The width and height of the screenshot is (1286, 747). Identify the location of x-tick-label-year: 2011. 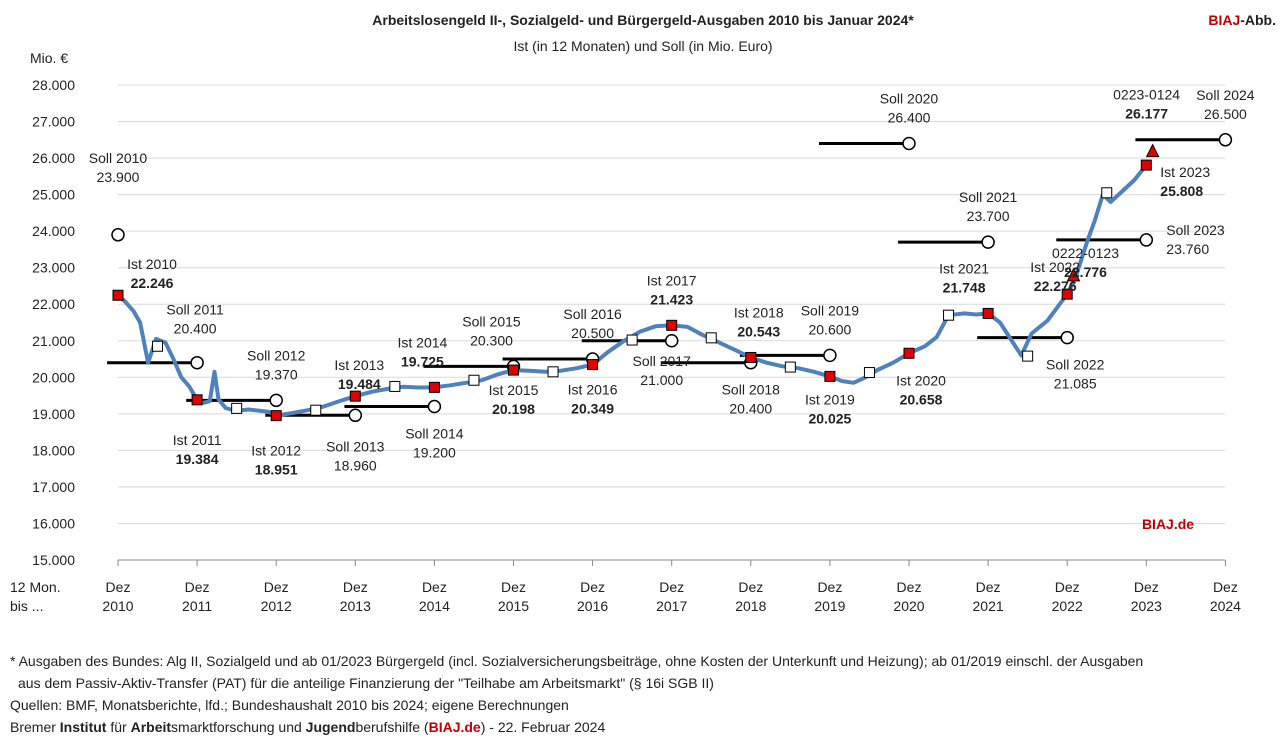
(197, 606).